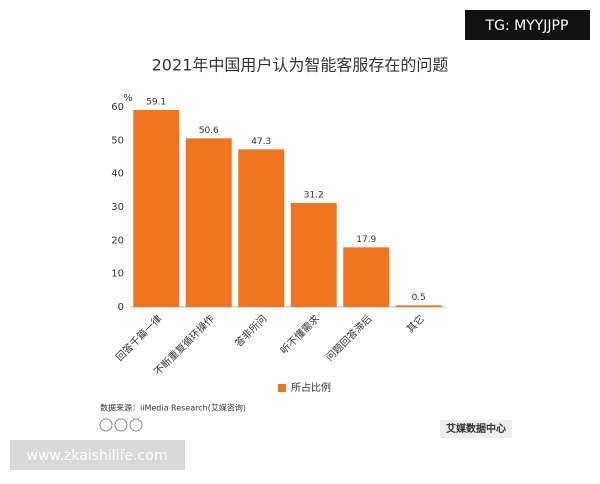  What do you see at coordinates (173, 408) in the screenshot?
I see `source: 数据来源：iiMedia Research(艾媒咨询)` at bounding box center [173, 408].